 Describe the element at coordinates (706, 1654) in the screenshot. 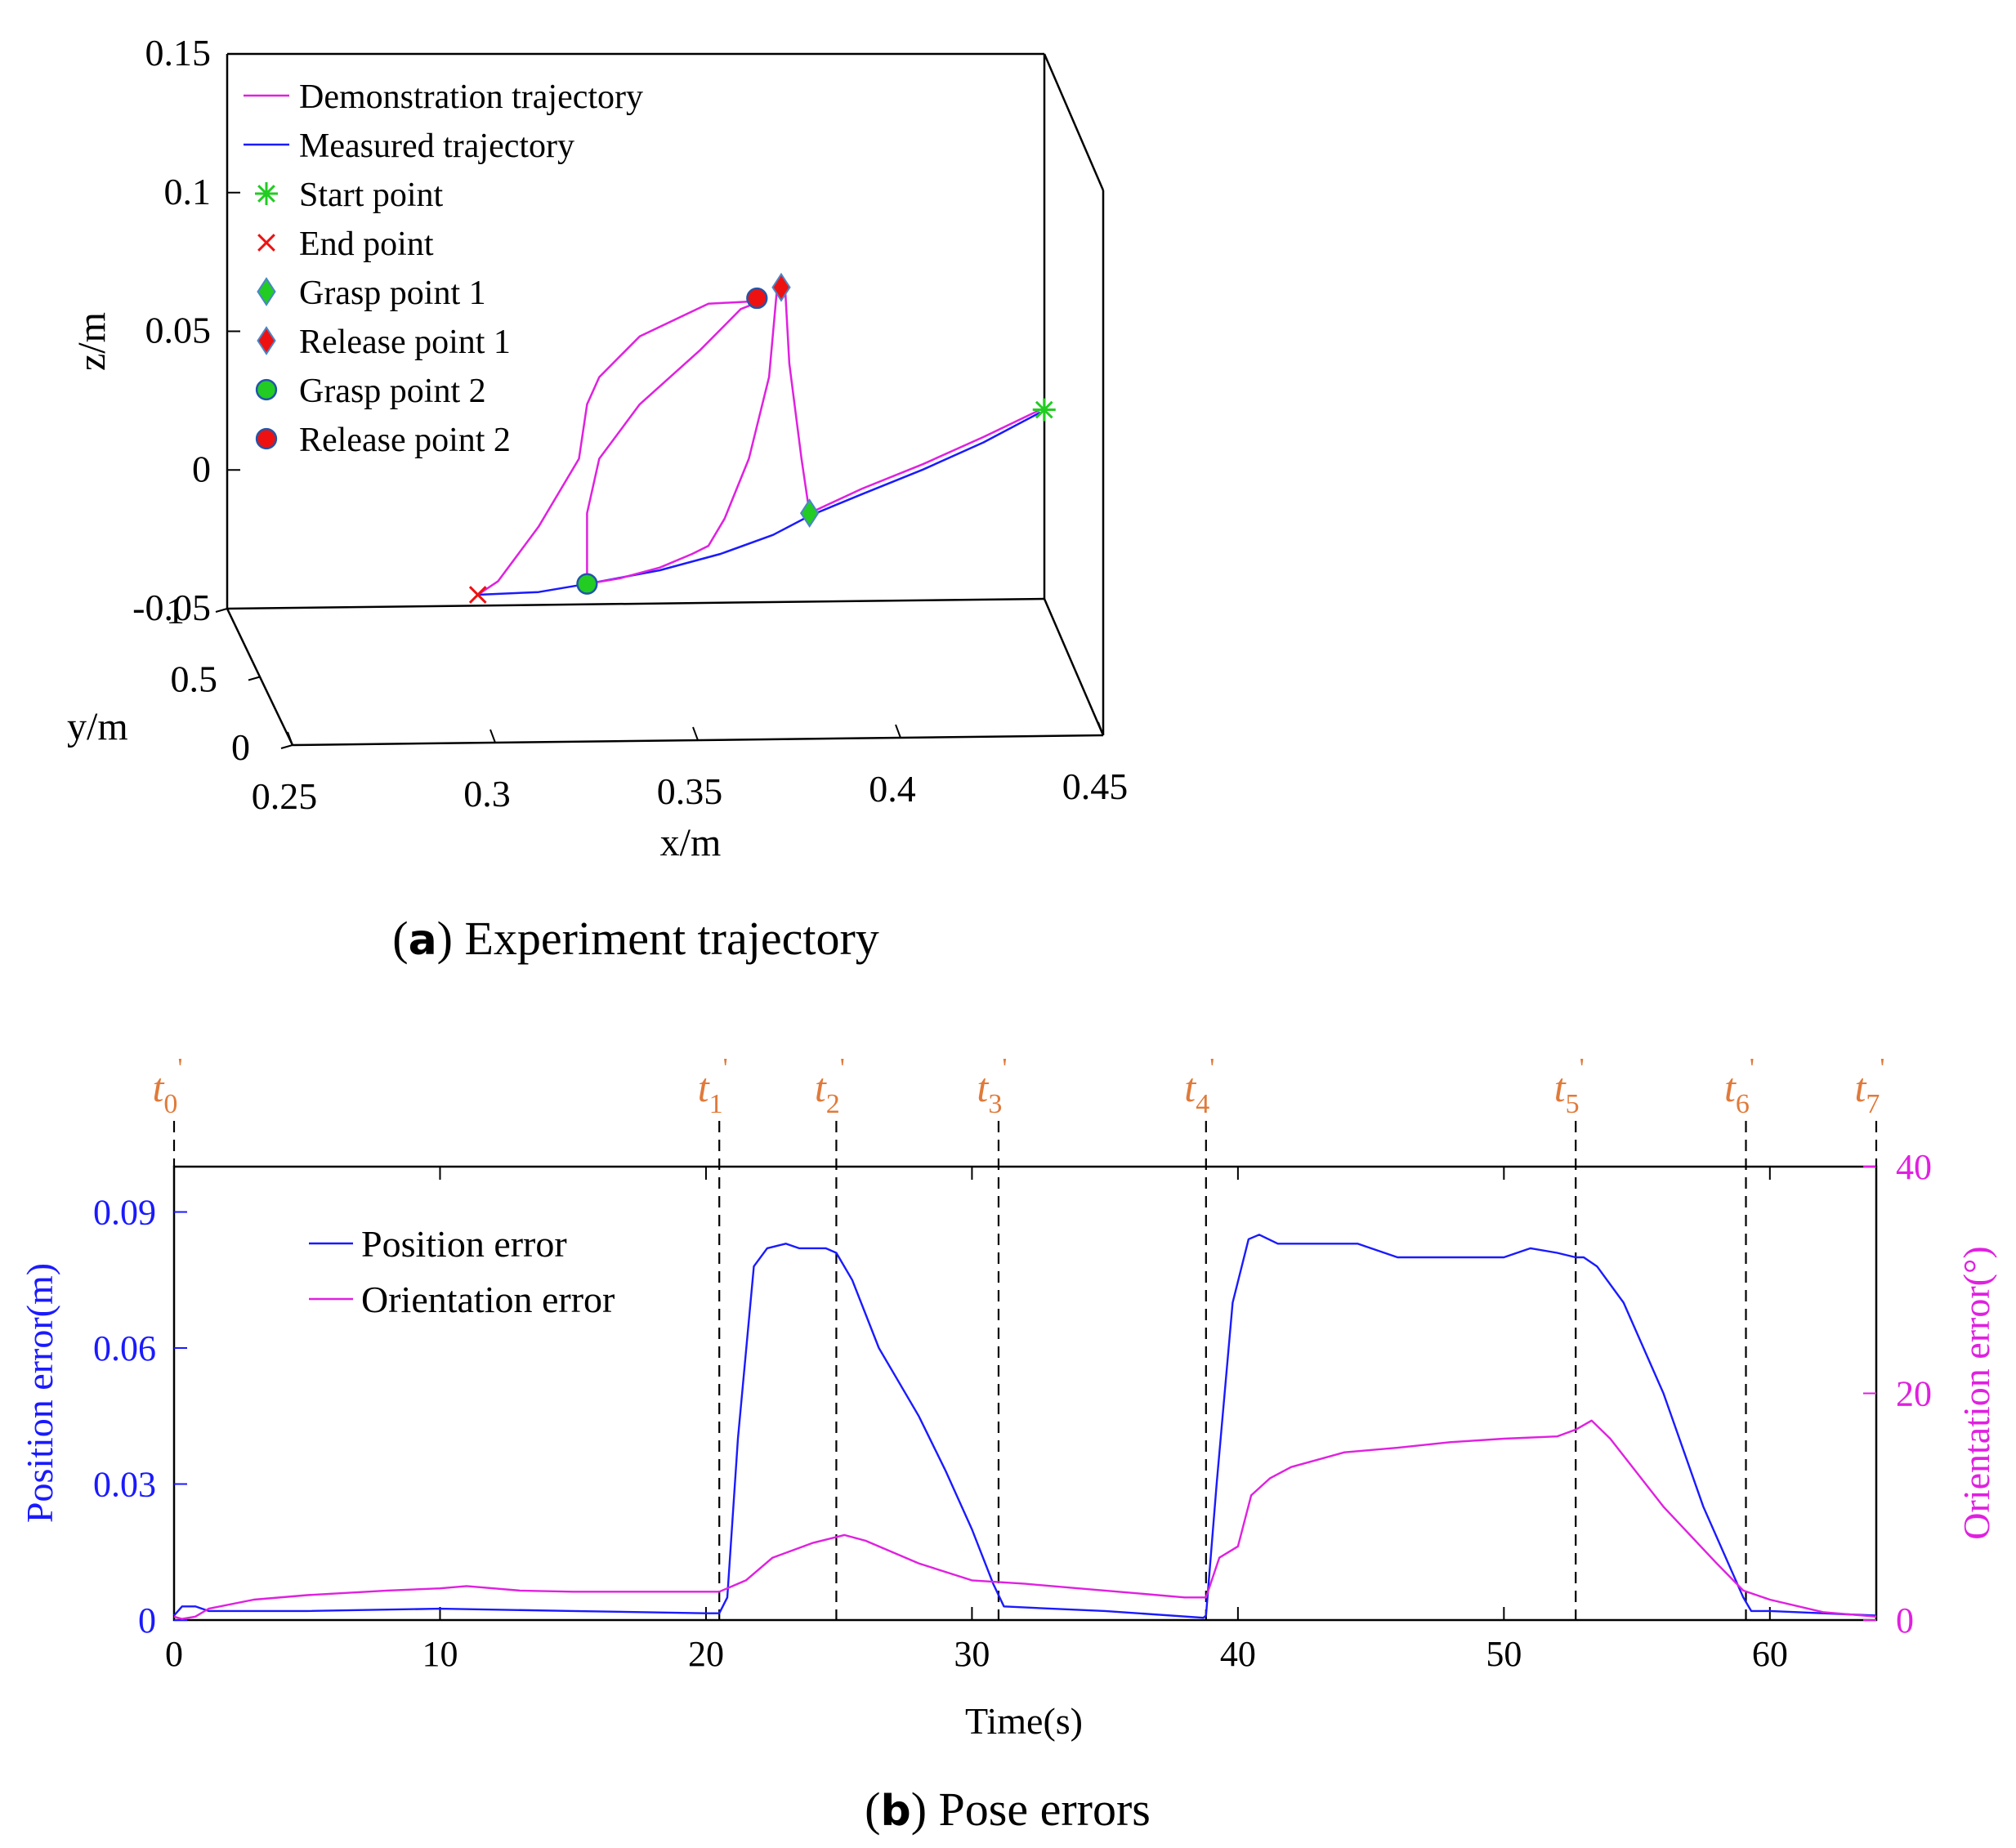

I see `x-tick-label: 20` at that location.